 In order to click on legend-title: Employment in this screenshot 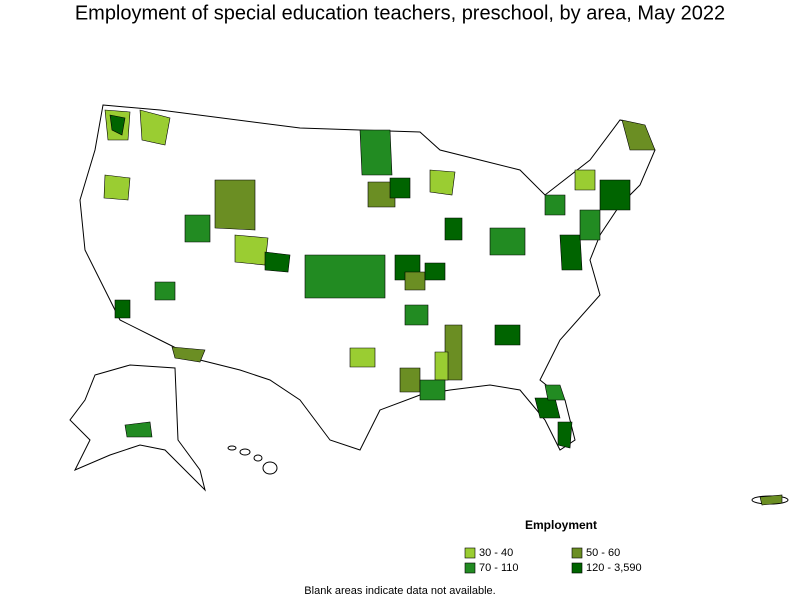, I will do `click(561, 525)`.